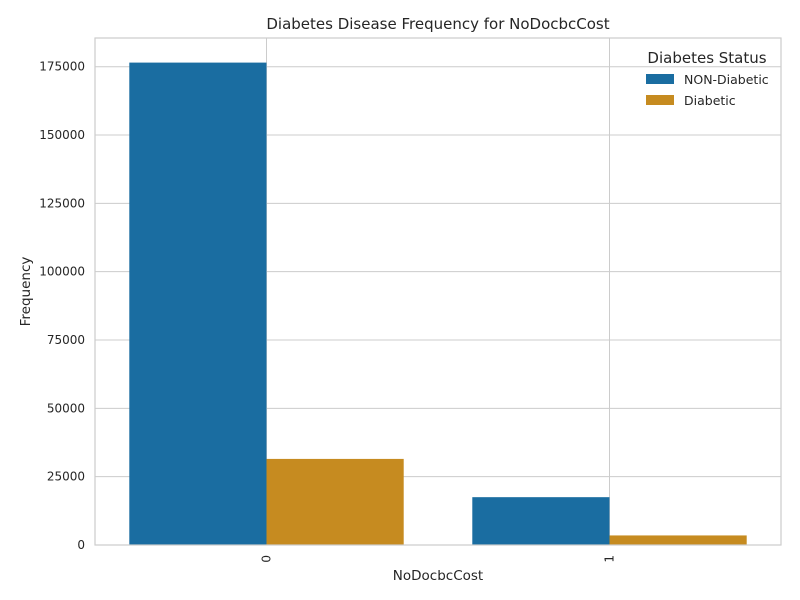  Describe the element at coordinates (267, 559) in the screenshot. I see `x-tick-label: 0` at that location.